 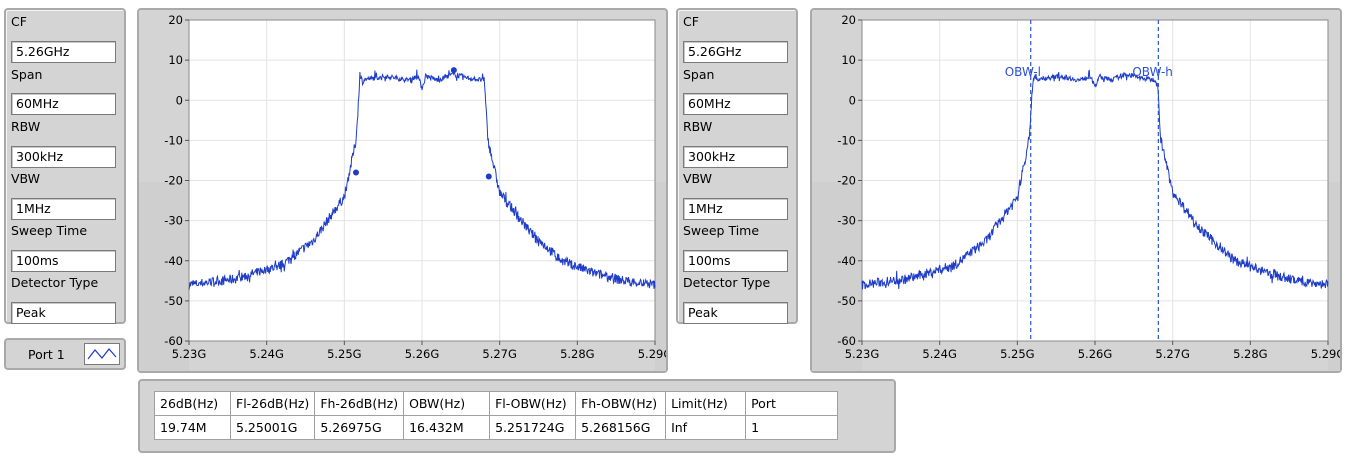 What do you see at coordinates (533, 427) in the screenshot?
I see `table-cell: 5.251724G` at bounding box center [533, 427].